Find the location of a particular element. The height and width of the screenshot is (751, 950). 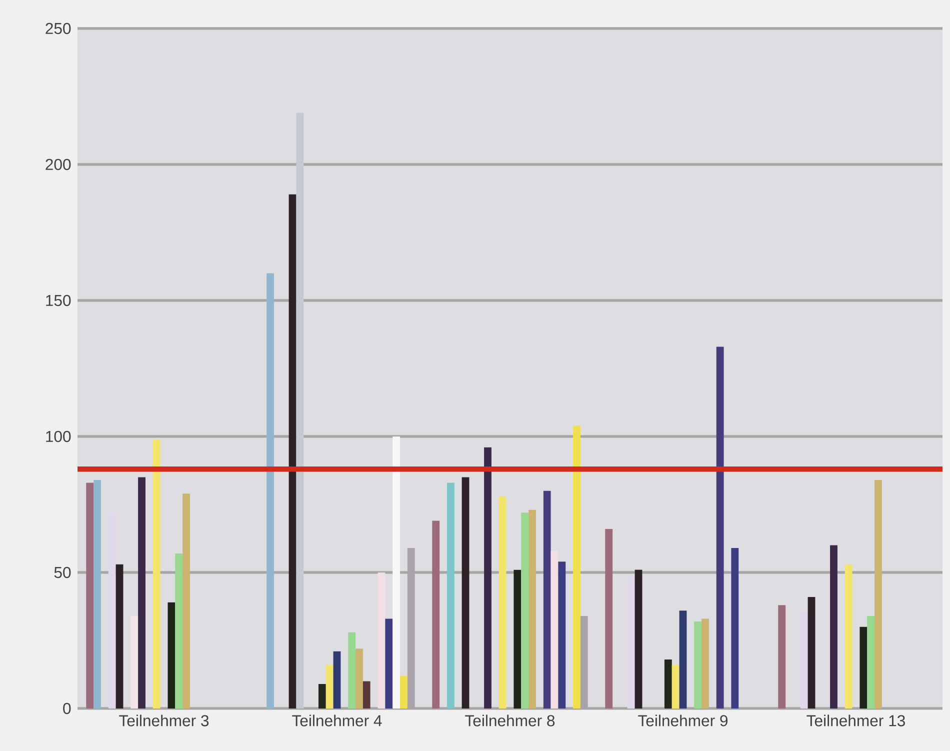

x-tick-label: Teilnehmer 13 is located at coordinates (855, 720).